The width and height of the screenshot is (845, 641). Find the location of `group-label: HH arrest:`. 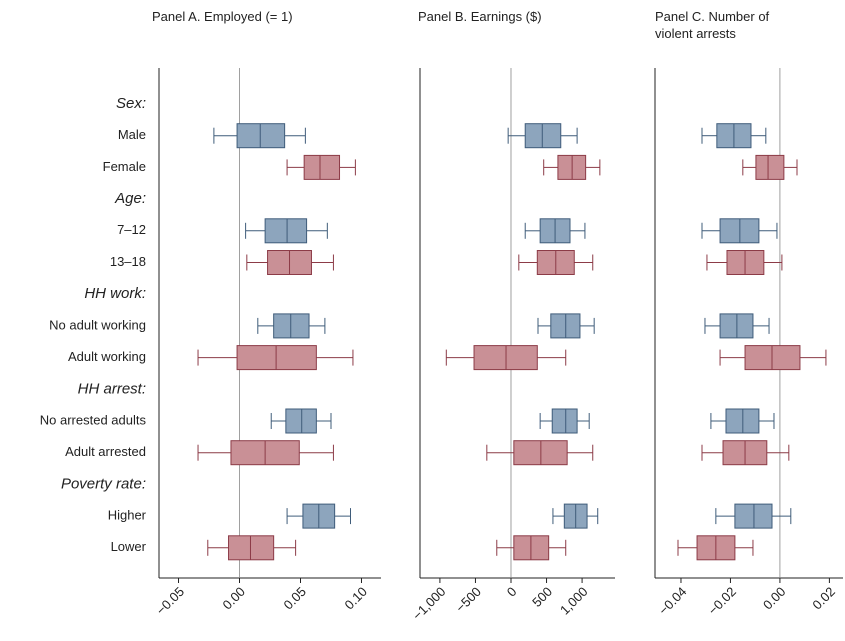

group-label: HH arrest: is located at coordinates (112, 388).